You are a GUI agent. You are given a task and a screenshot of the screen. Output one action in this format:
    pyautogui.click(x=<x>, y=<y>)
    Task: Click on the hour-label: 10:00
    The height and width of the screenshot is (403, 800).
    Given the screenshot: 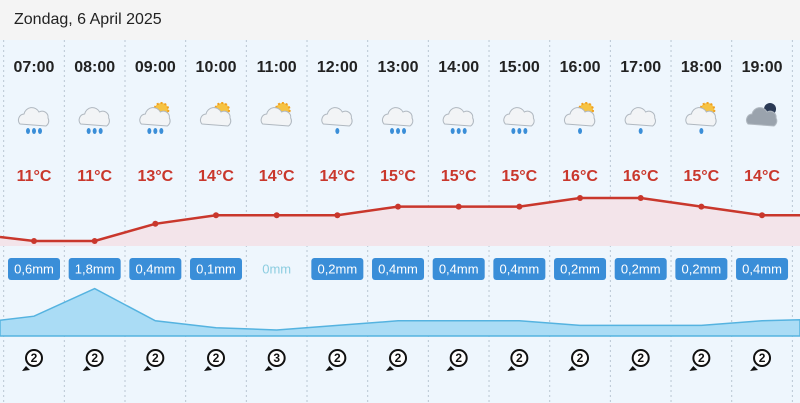 What is the action you would take?
    pyautogui.click(x=216, y=67)
    